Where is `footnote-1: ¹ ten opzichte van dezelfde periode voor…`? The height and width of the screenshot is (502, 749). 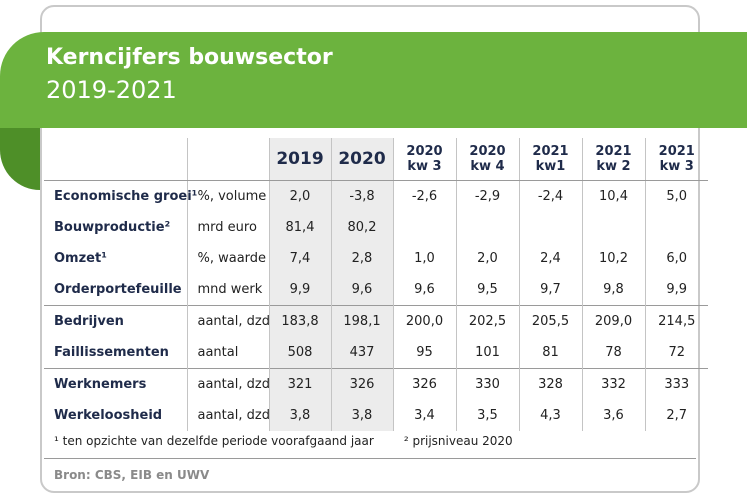 footnote-1: ¹ ten opzichte van dezelfde periode voor… is located at coordinates (214, 441).